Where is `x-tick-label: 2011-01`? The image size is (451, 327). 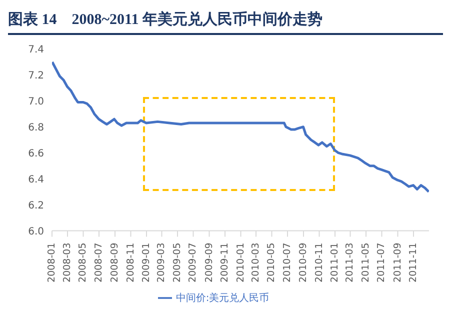
x-tick-label: 2011-01 is located at coordinates (335, 262).